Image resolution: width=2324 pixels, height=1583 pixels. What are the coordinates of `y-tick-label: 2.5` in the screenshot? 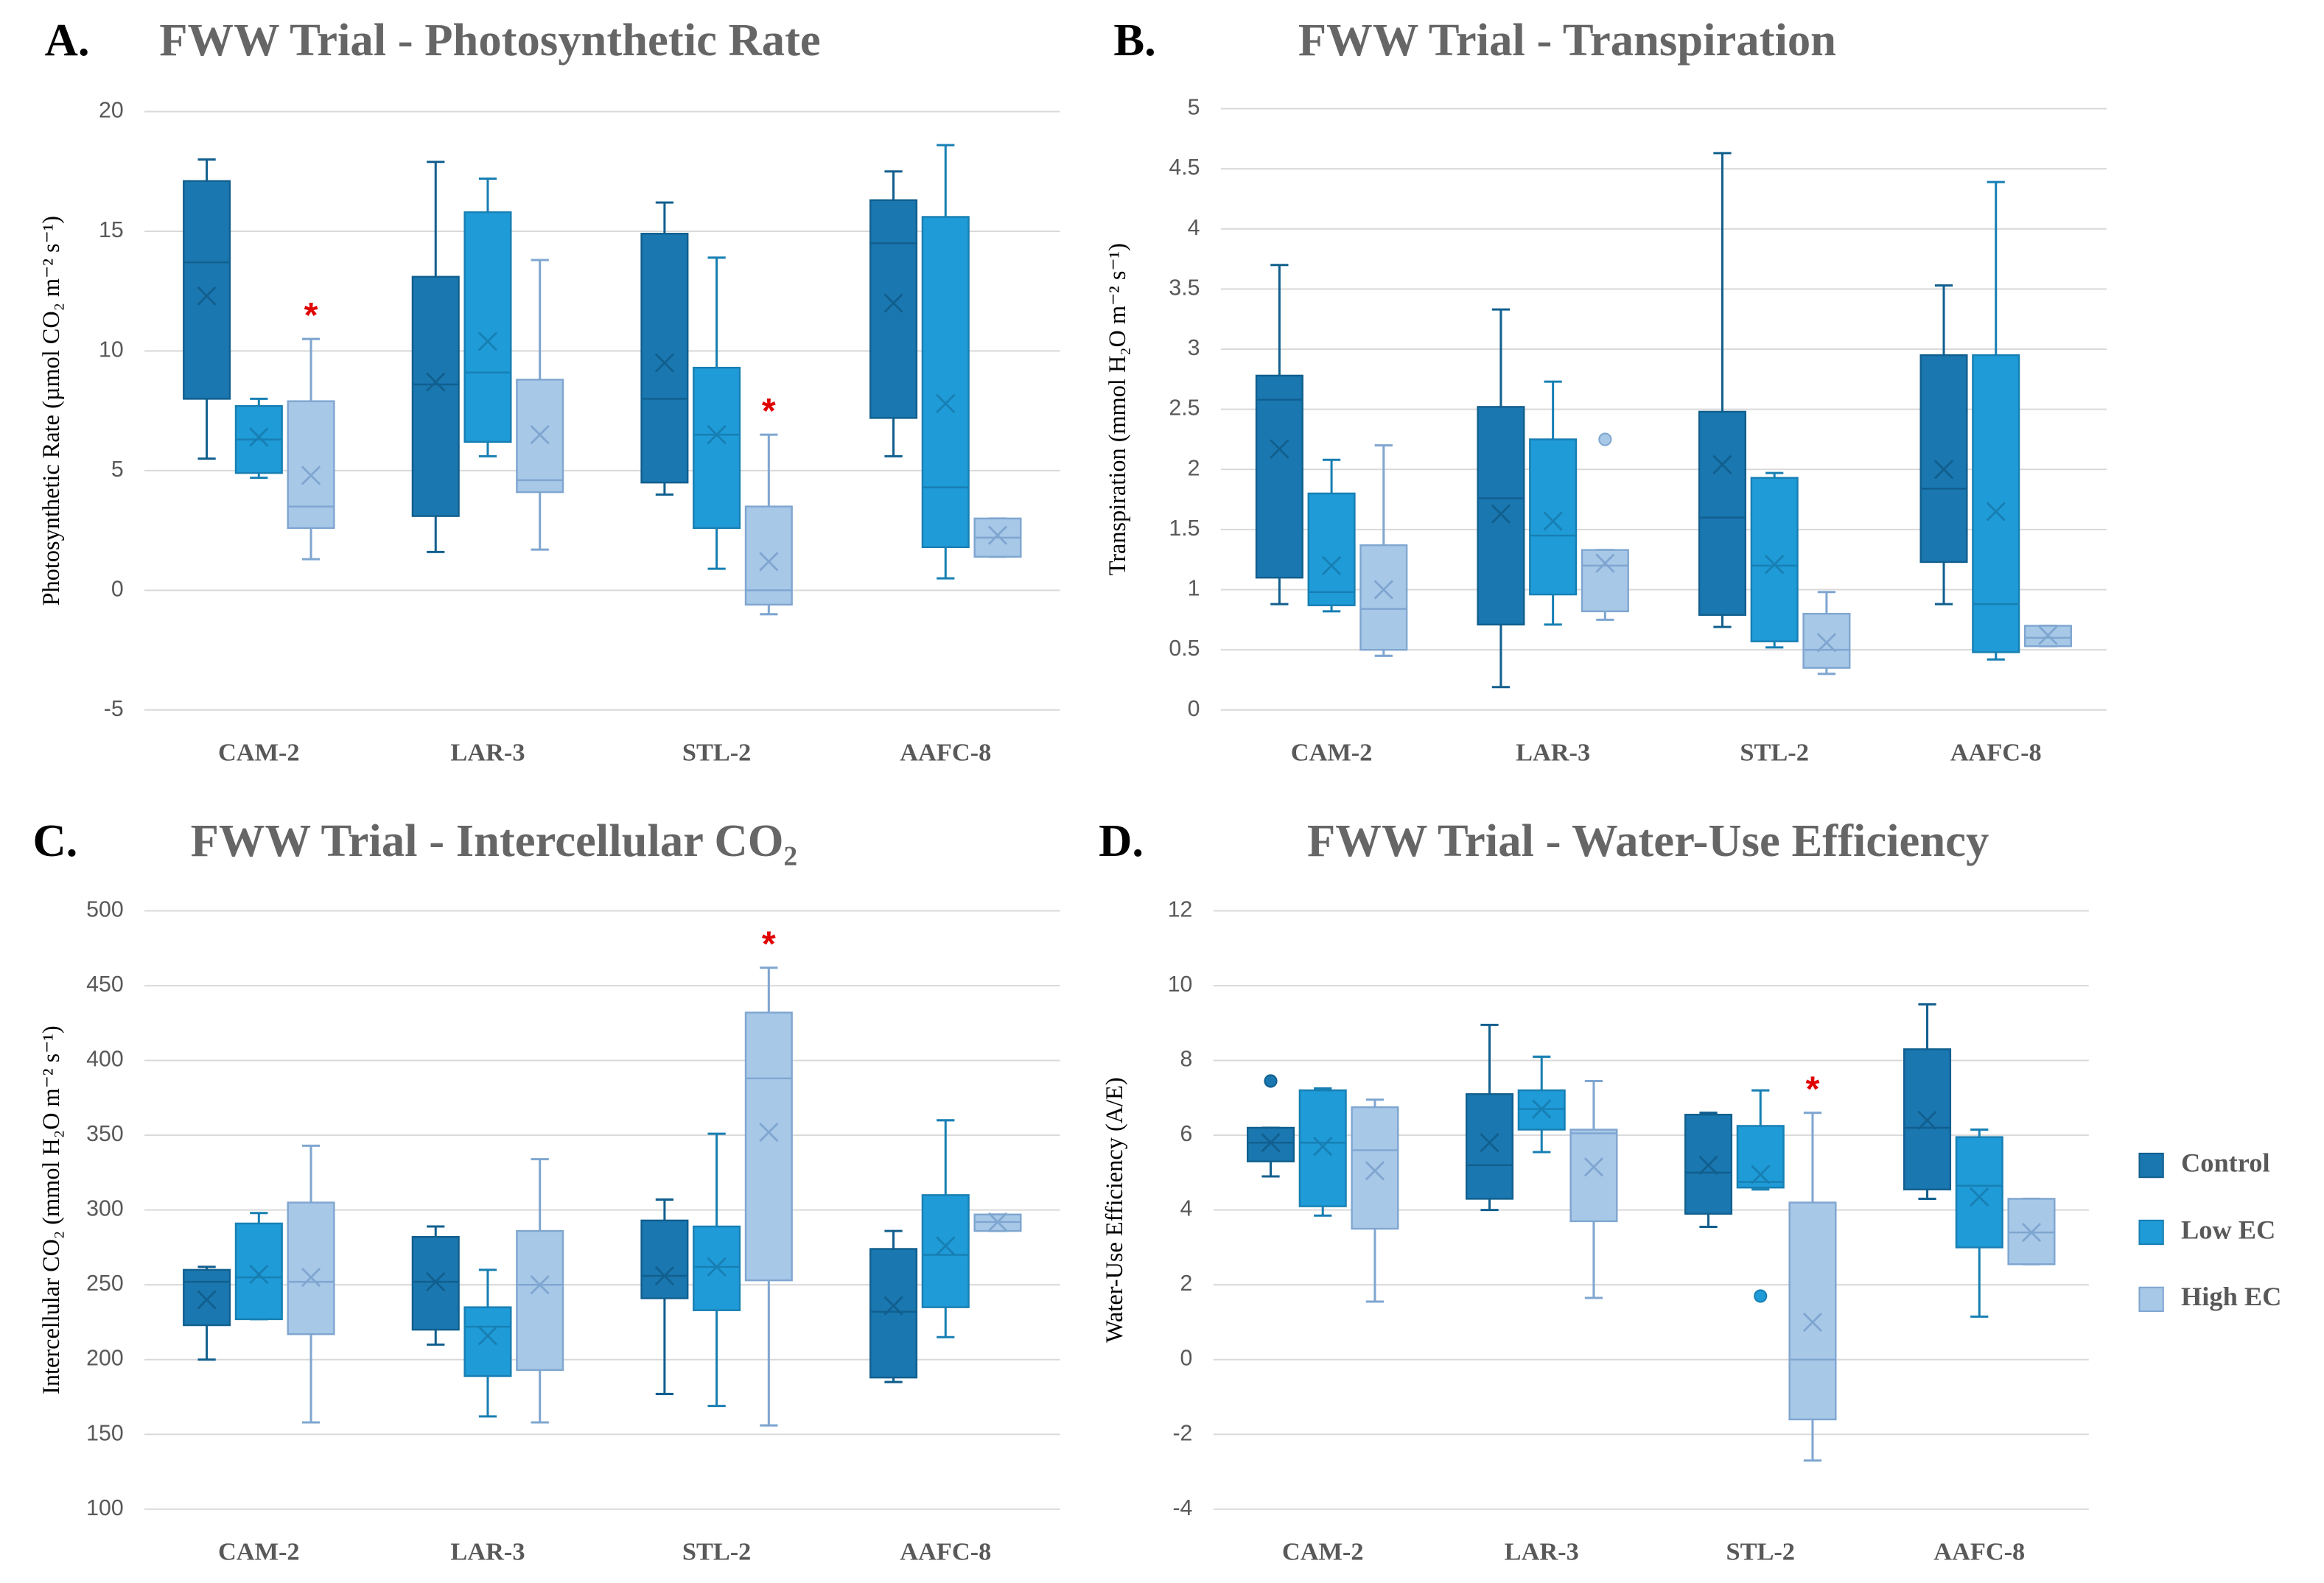 It's located at (1184, 409).